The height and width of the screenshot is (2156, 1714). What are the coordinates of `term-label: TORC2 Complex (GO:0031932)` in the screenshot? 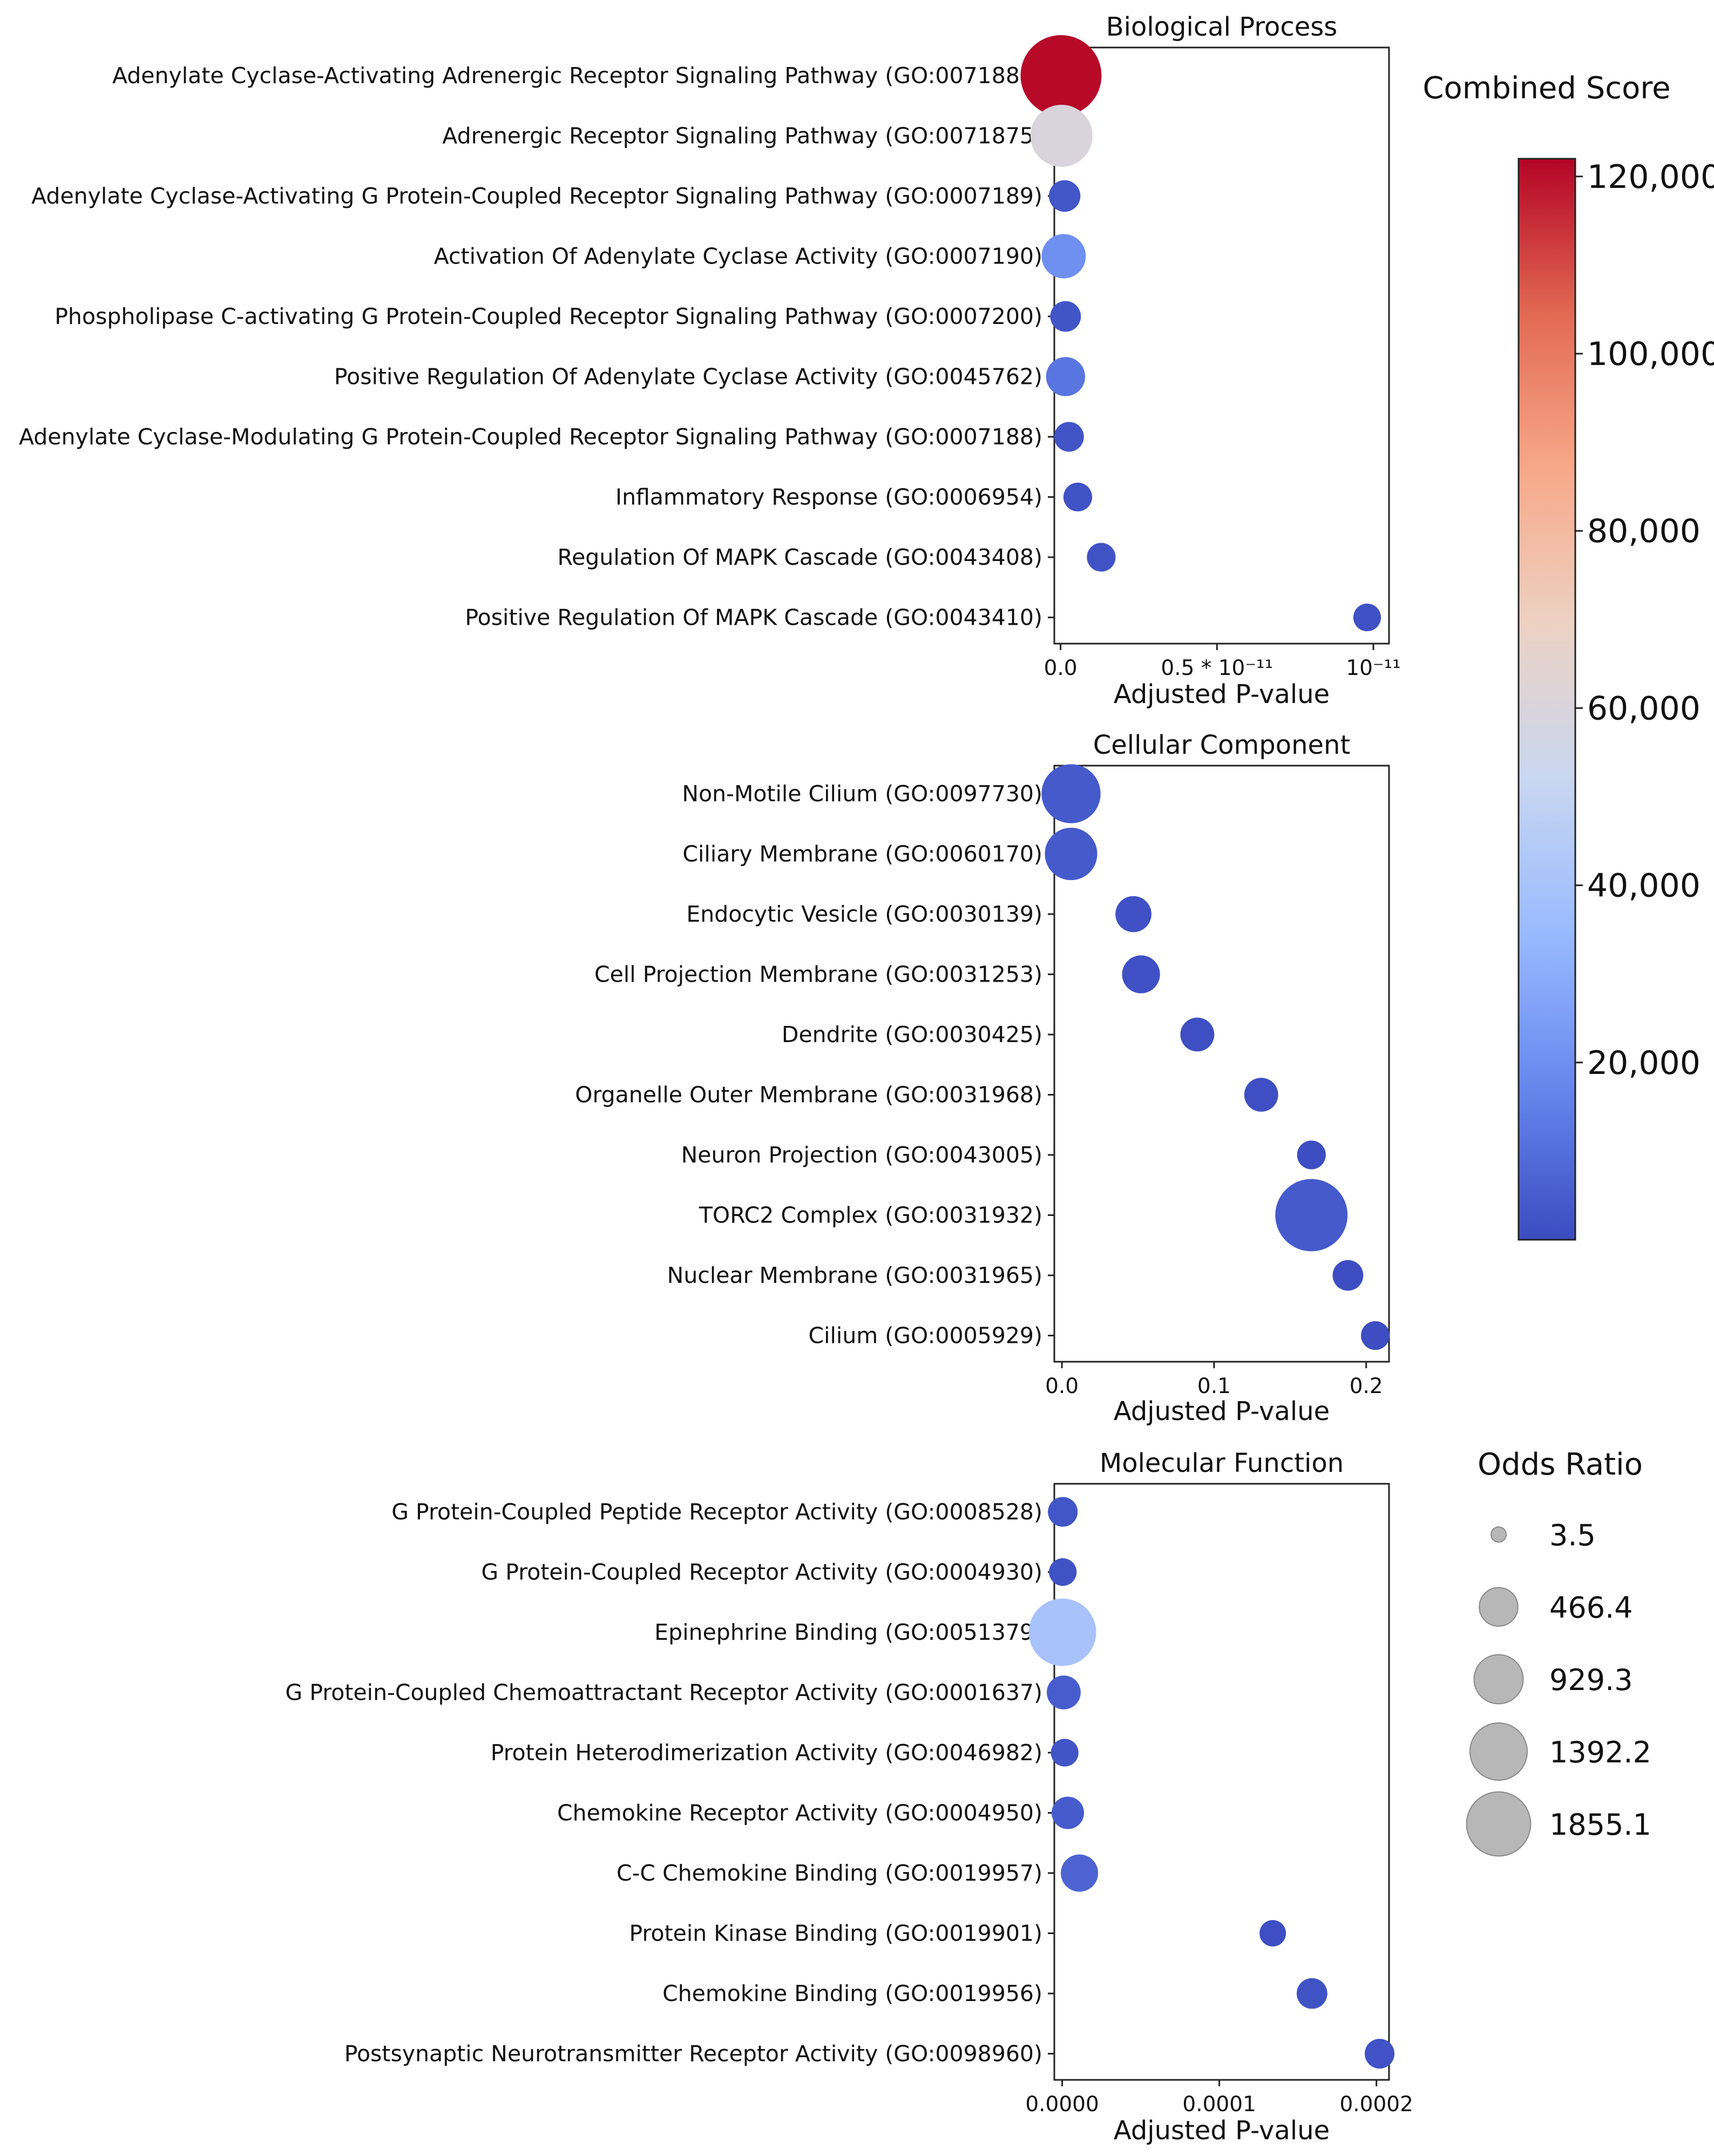 It's located at (871, 1215).